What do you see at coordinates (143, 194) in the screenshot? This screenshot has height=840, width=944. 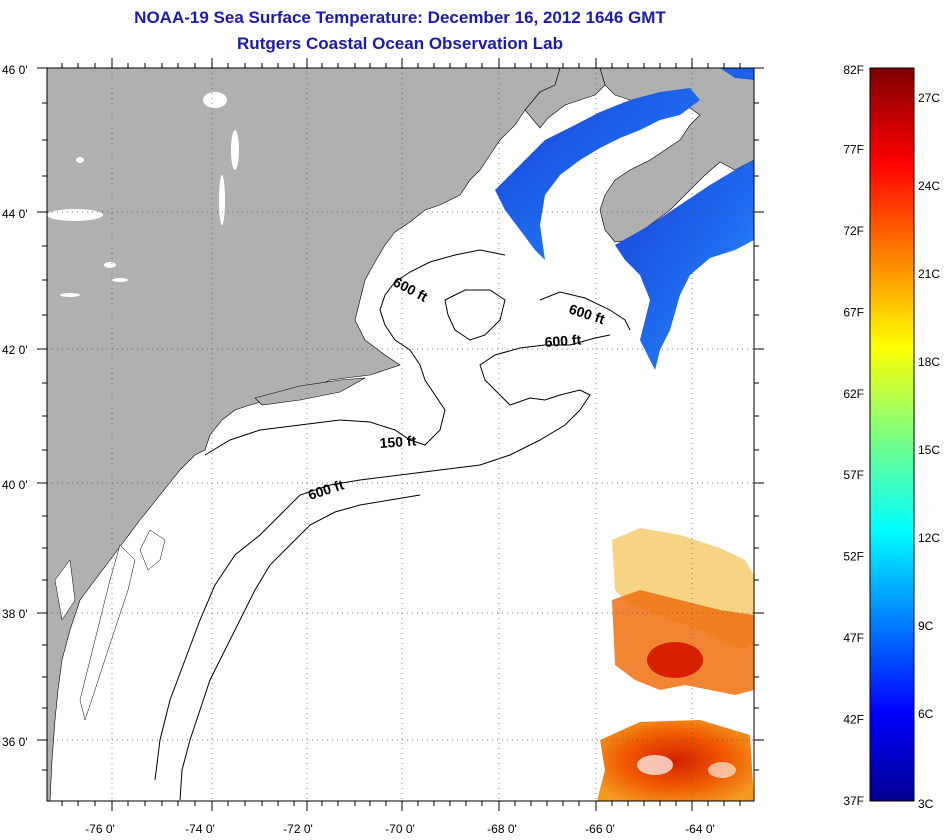 I see `land-lakes` at bounding box center [143, 194].